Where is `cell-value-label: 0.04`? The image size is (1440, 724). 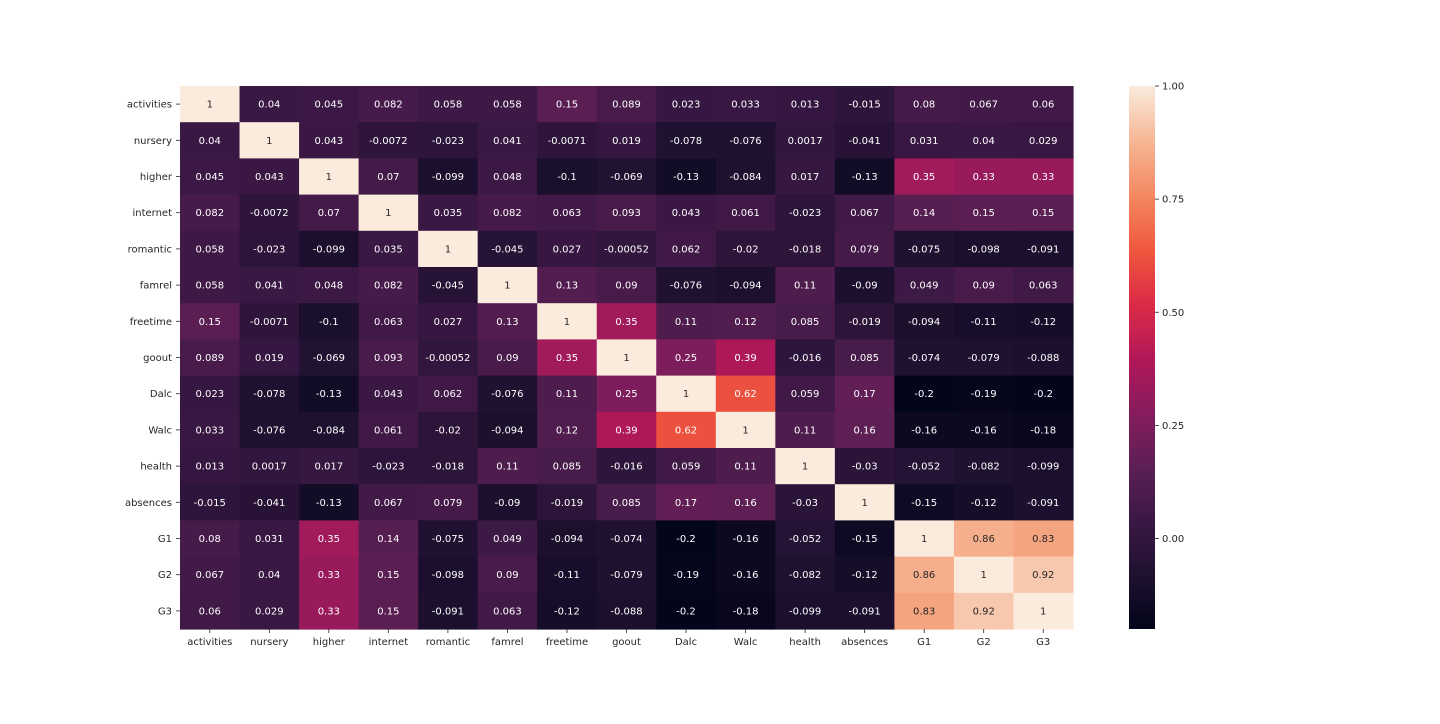 cell-value-label: 0.04 is located at coordinates (984, 141).